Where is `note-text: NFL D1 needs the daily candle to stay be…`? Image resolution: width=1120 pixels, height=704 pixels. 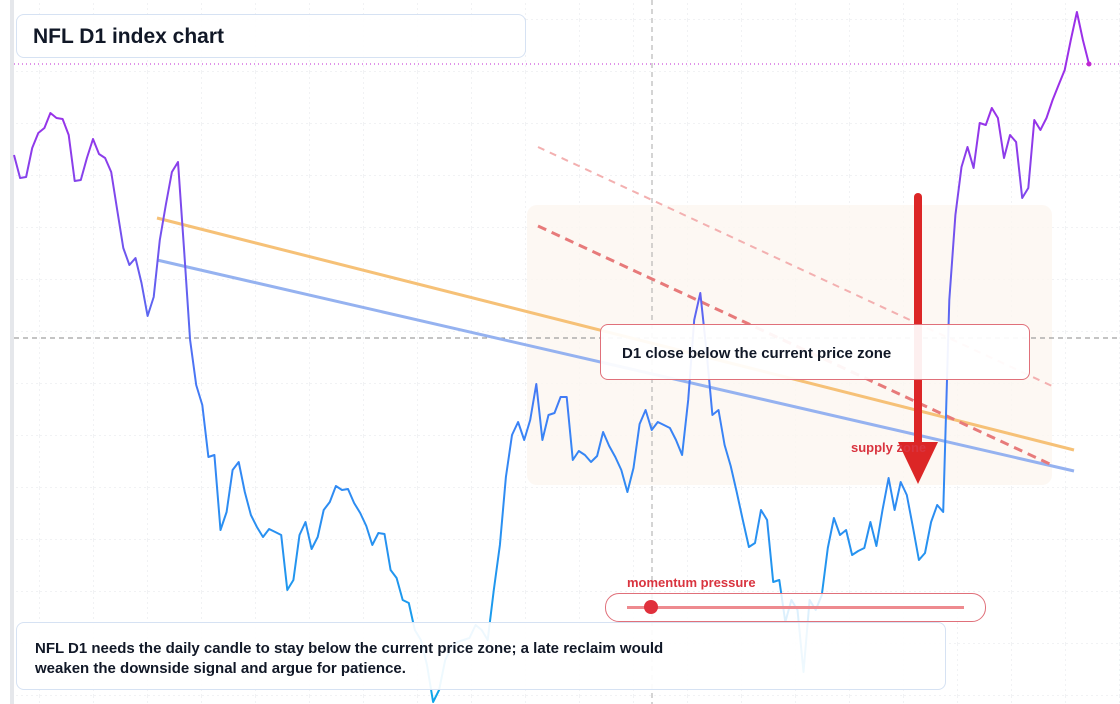 note-text: NFL D1 needs the daily candle to stay be… is located at coordinates (349, 658).